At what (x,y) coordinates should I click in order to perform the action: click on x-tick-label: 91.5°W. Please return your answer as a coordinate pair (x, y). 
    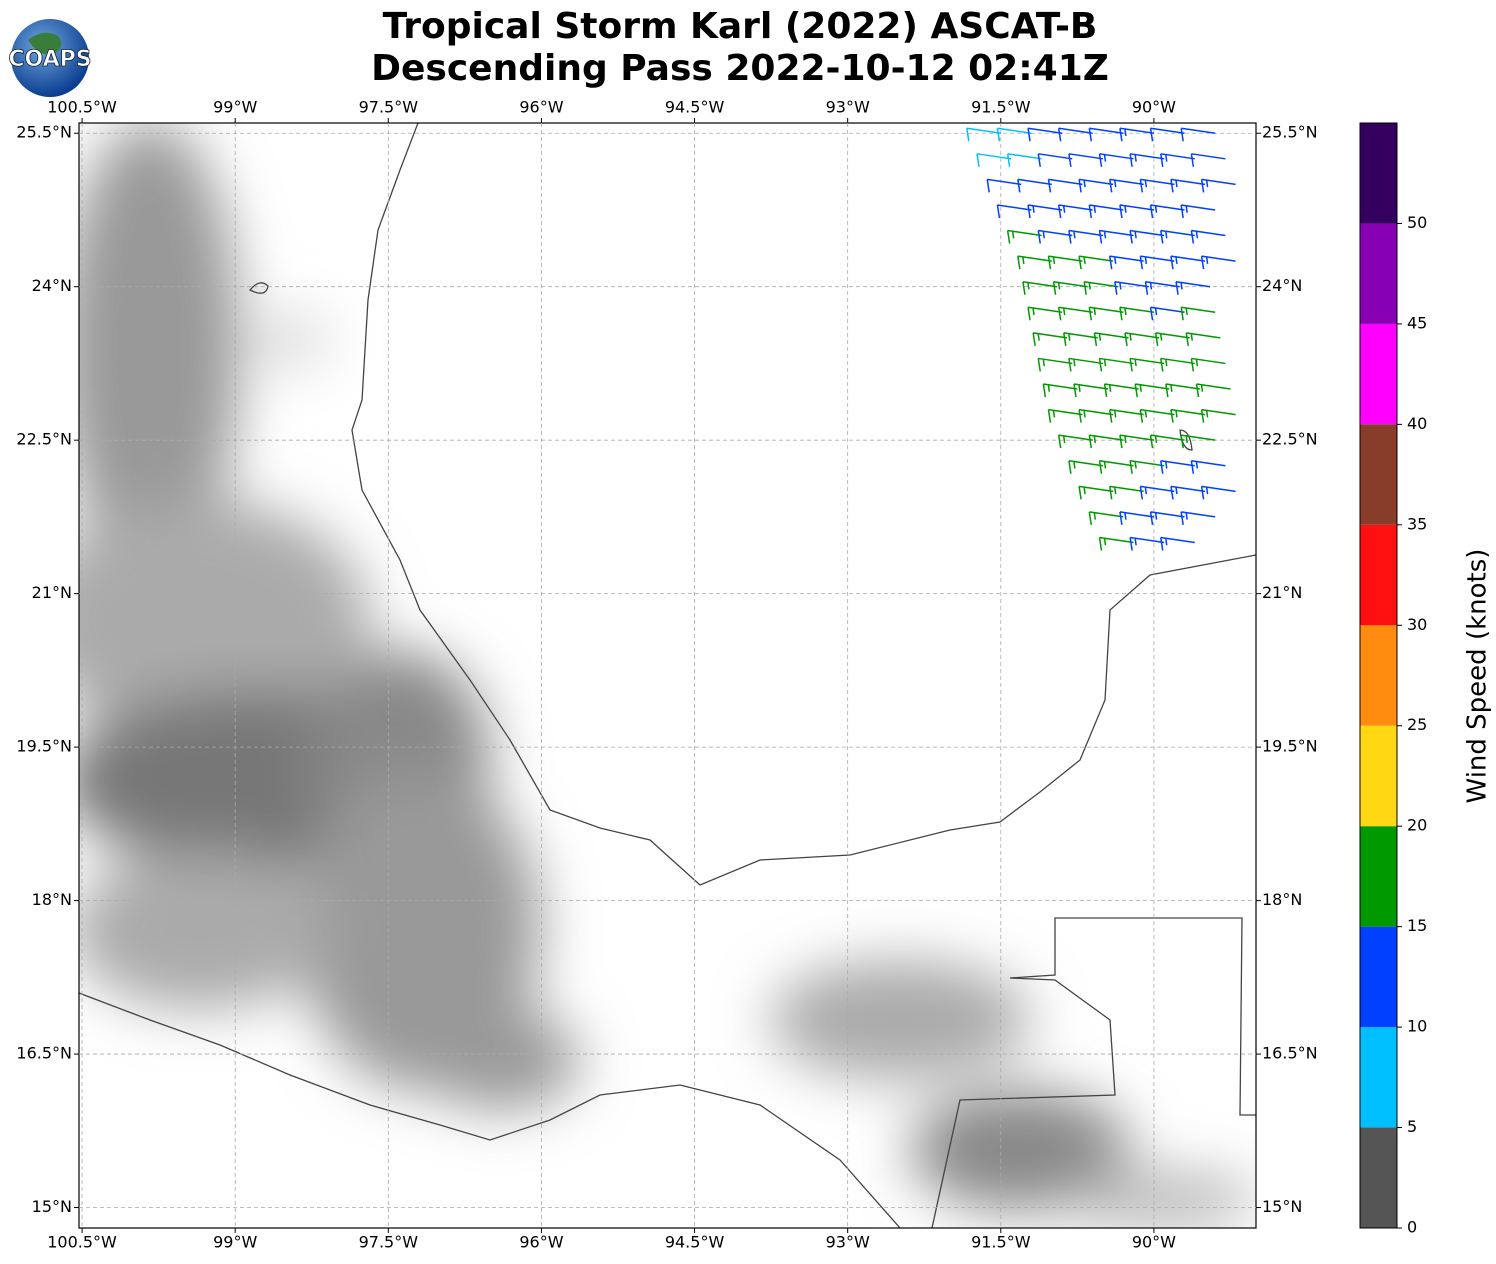
    Looking at the image, I should click on (1001, 107).